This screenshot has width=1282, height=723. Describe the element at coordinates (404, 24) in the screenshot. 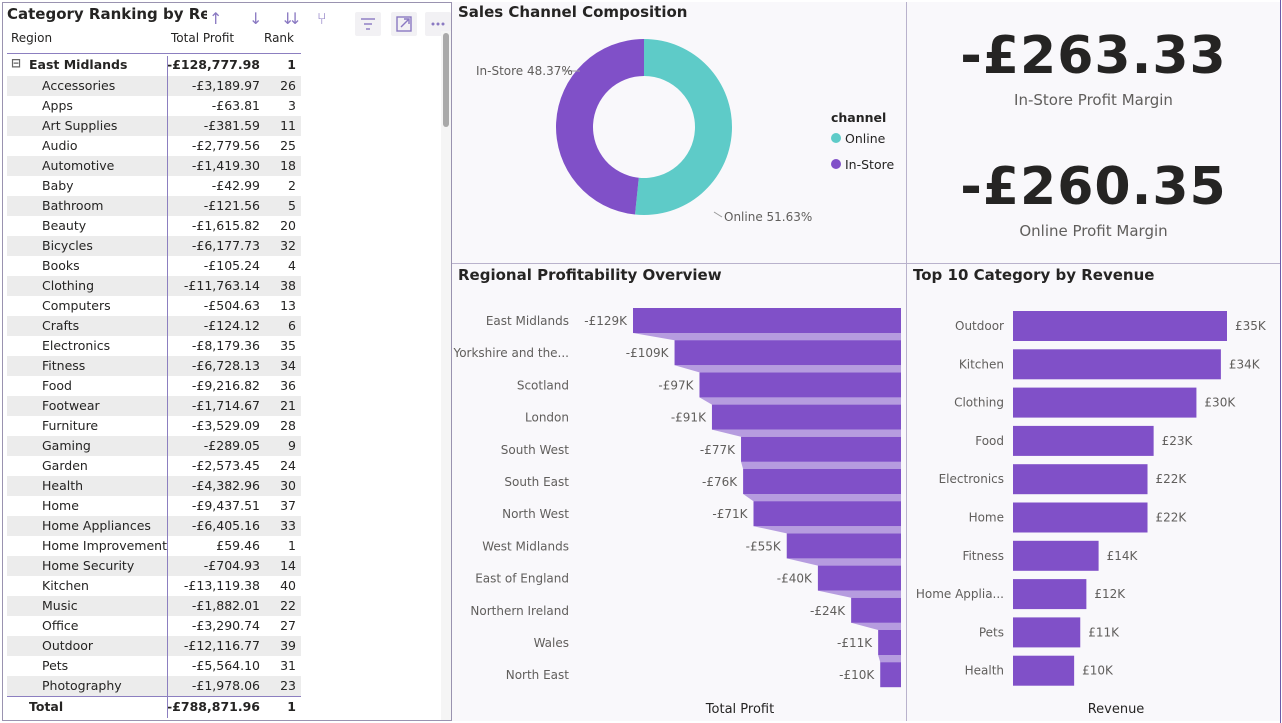

I see `focus-mode-button` at that location.